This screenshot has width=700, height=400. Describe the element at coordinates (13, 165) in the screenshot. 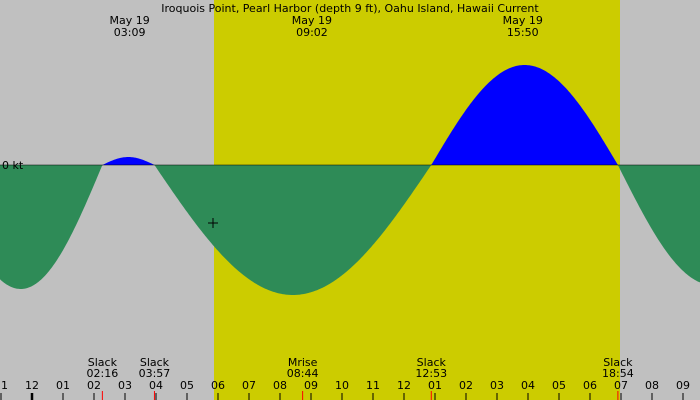

I see `zero-kt-label: 0 kt` at that location.